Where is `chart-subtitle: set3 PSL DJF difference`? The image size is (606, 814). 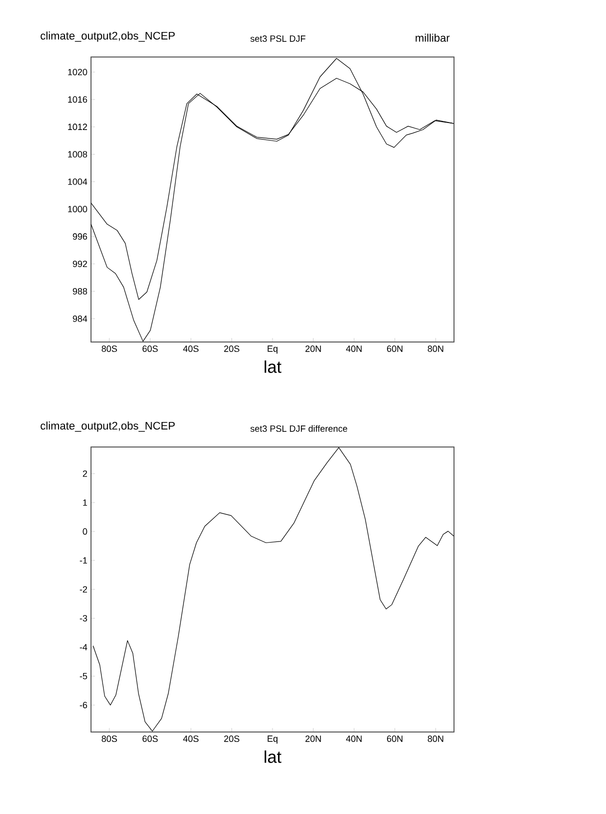 chart-subtitle: set3 PSL DJF difference is located at coordinates (299, 428).